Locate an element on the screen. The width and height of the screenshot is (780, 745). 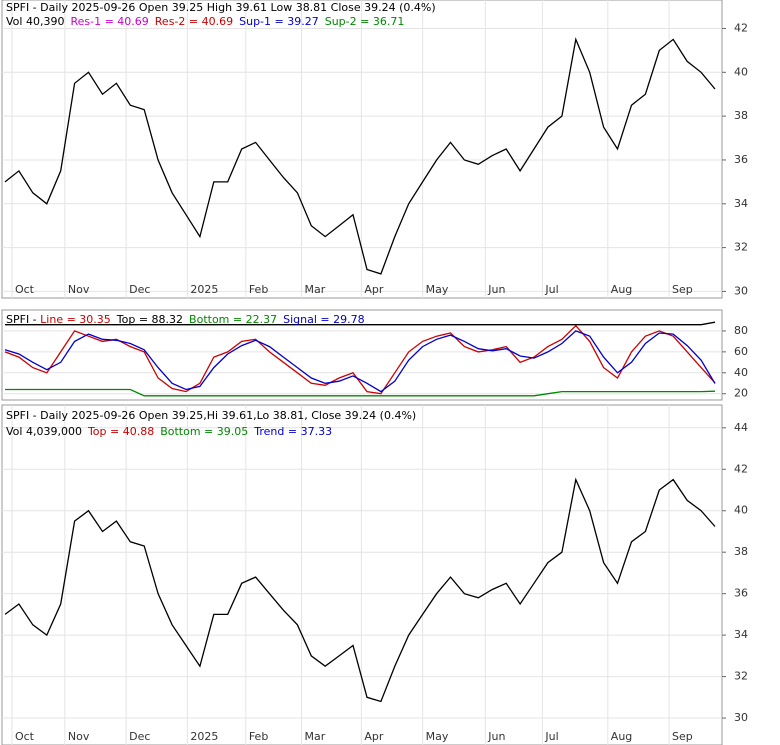
legend-entry: Trend = 37.33 is located at coordinates (292, 431).